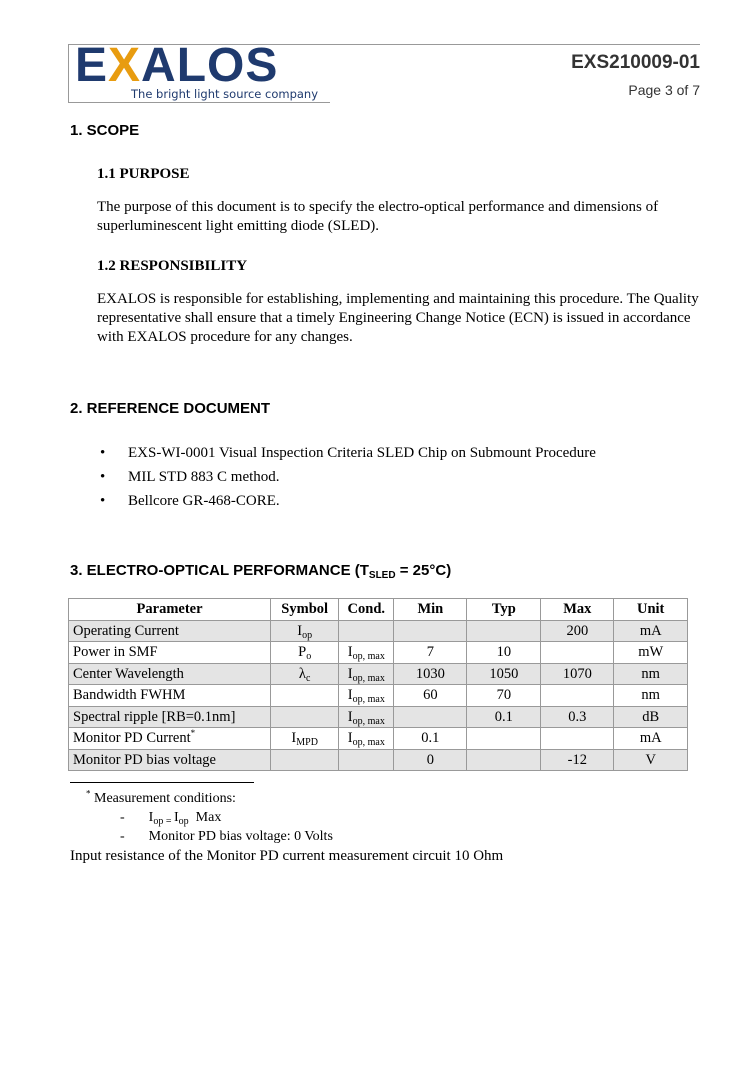 The width and height of the screenshot is (754, 1067). Describe the element at coordinates (143, 174) in the screenshot. I see `subsection-title-purpose: 1.1 PURPOSE` at that location.